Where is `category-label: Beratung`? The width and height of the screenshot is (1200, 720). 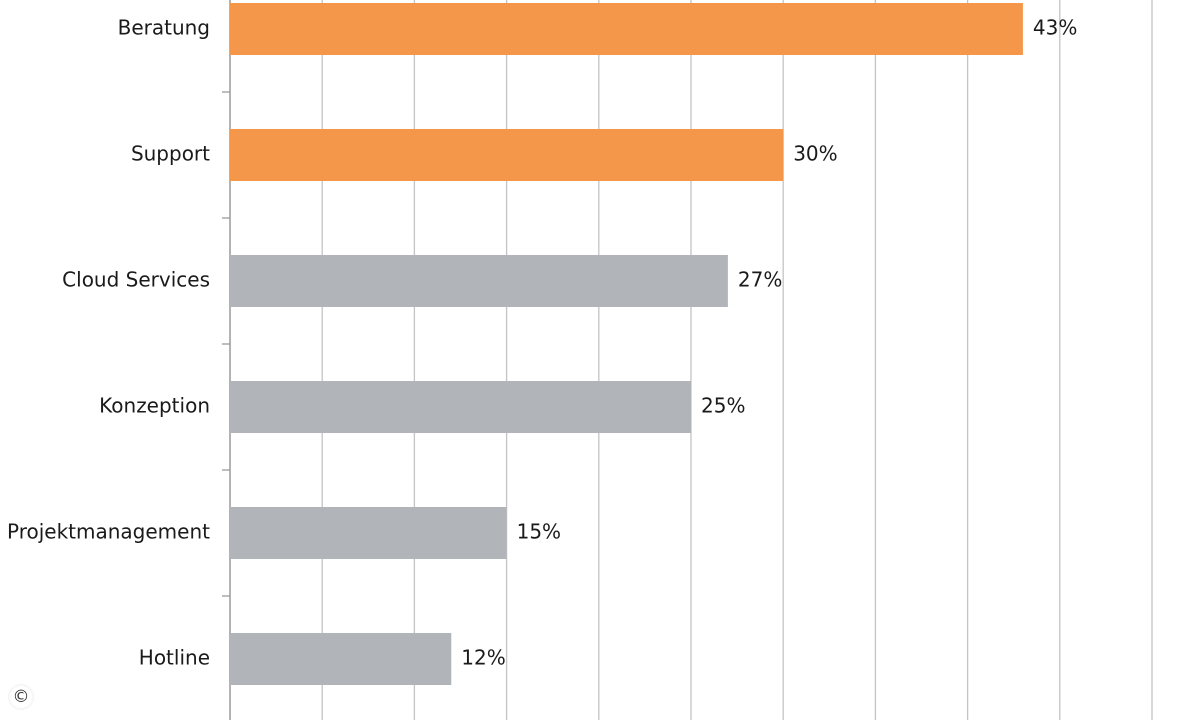 category-label: Beratung is located at coordinates (164, 28).